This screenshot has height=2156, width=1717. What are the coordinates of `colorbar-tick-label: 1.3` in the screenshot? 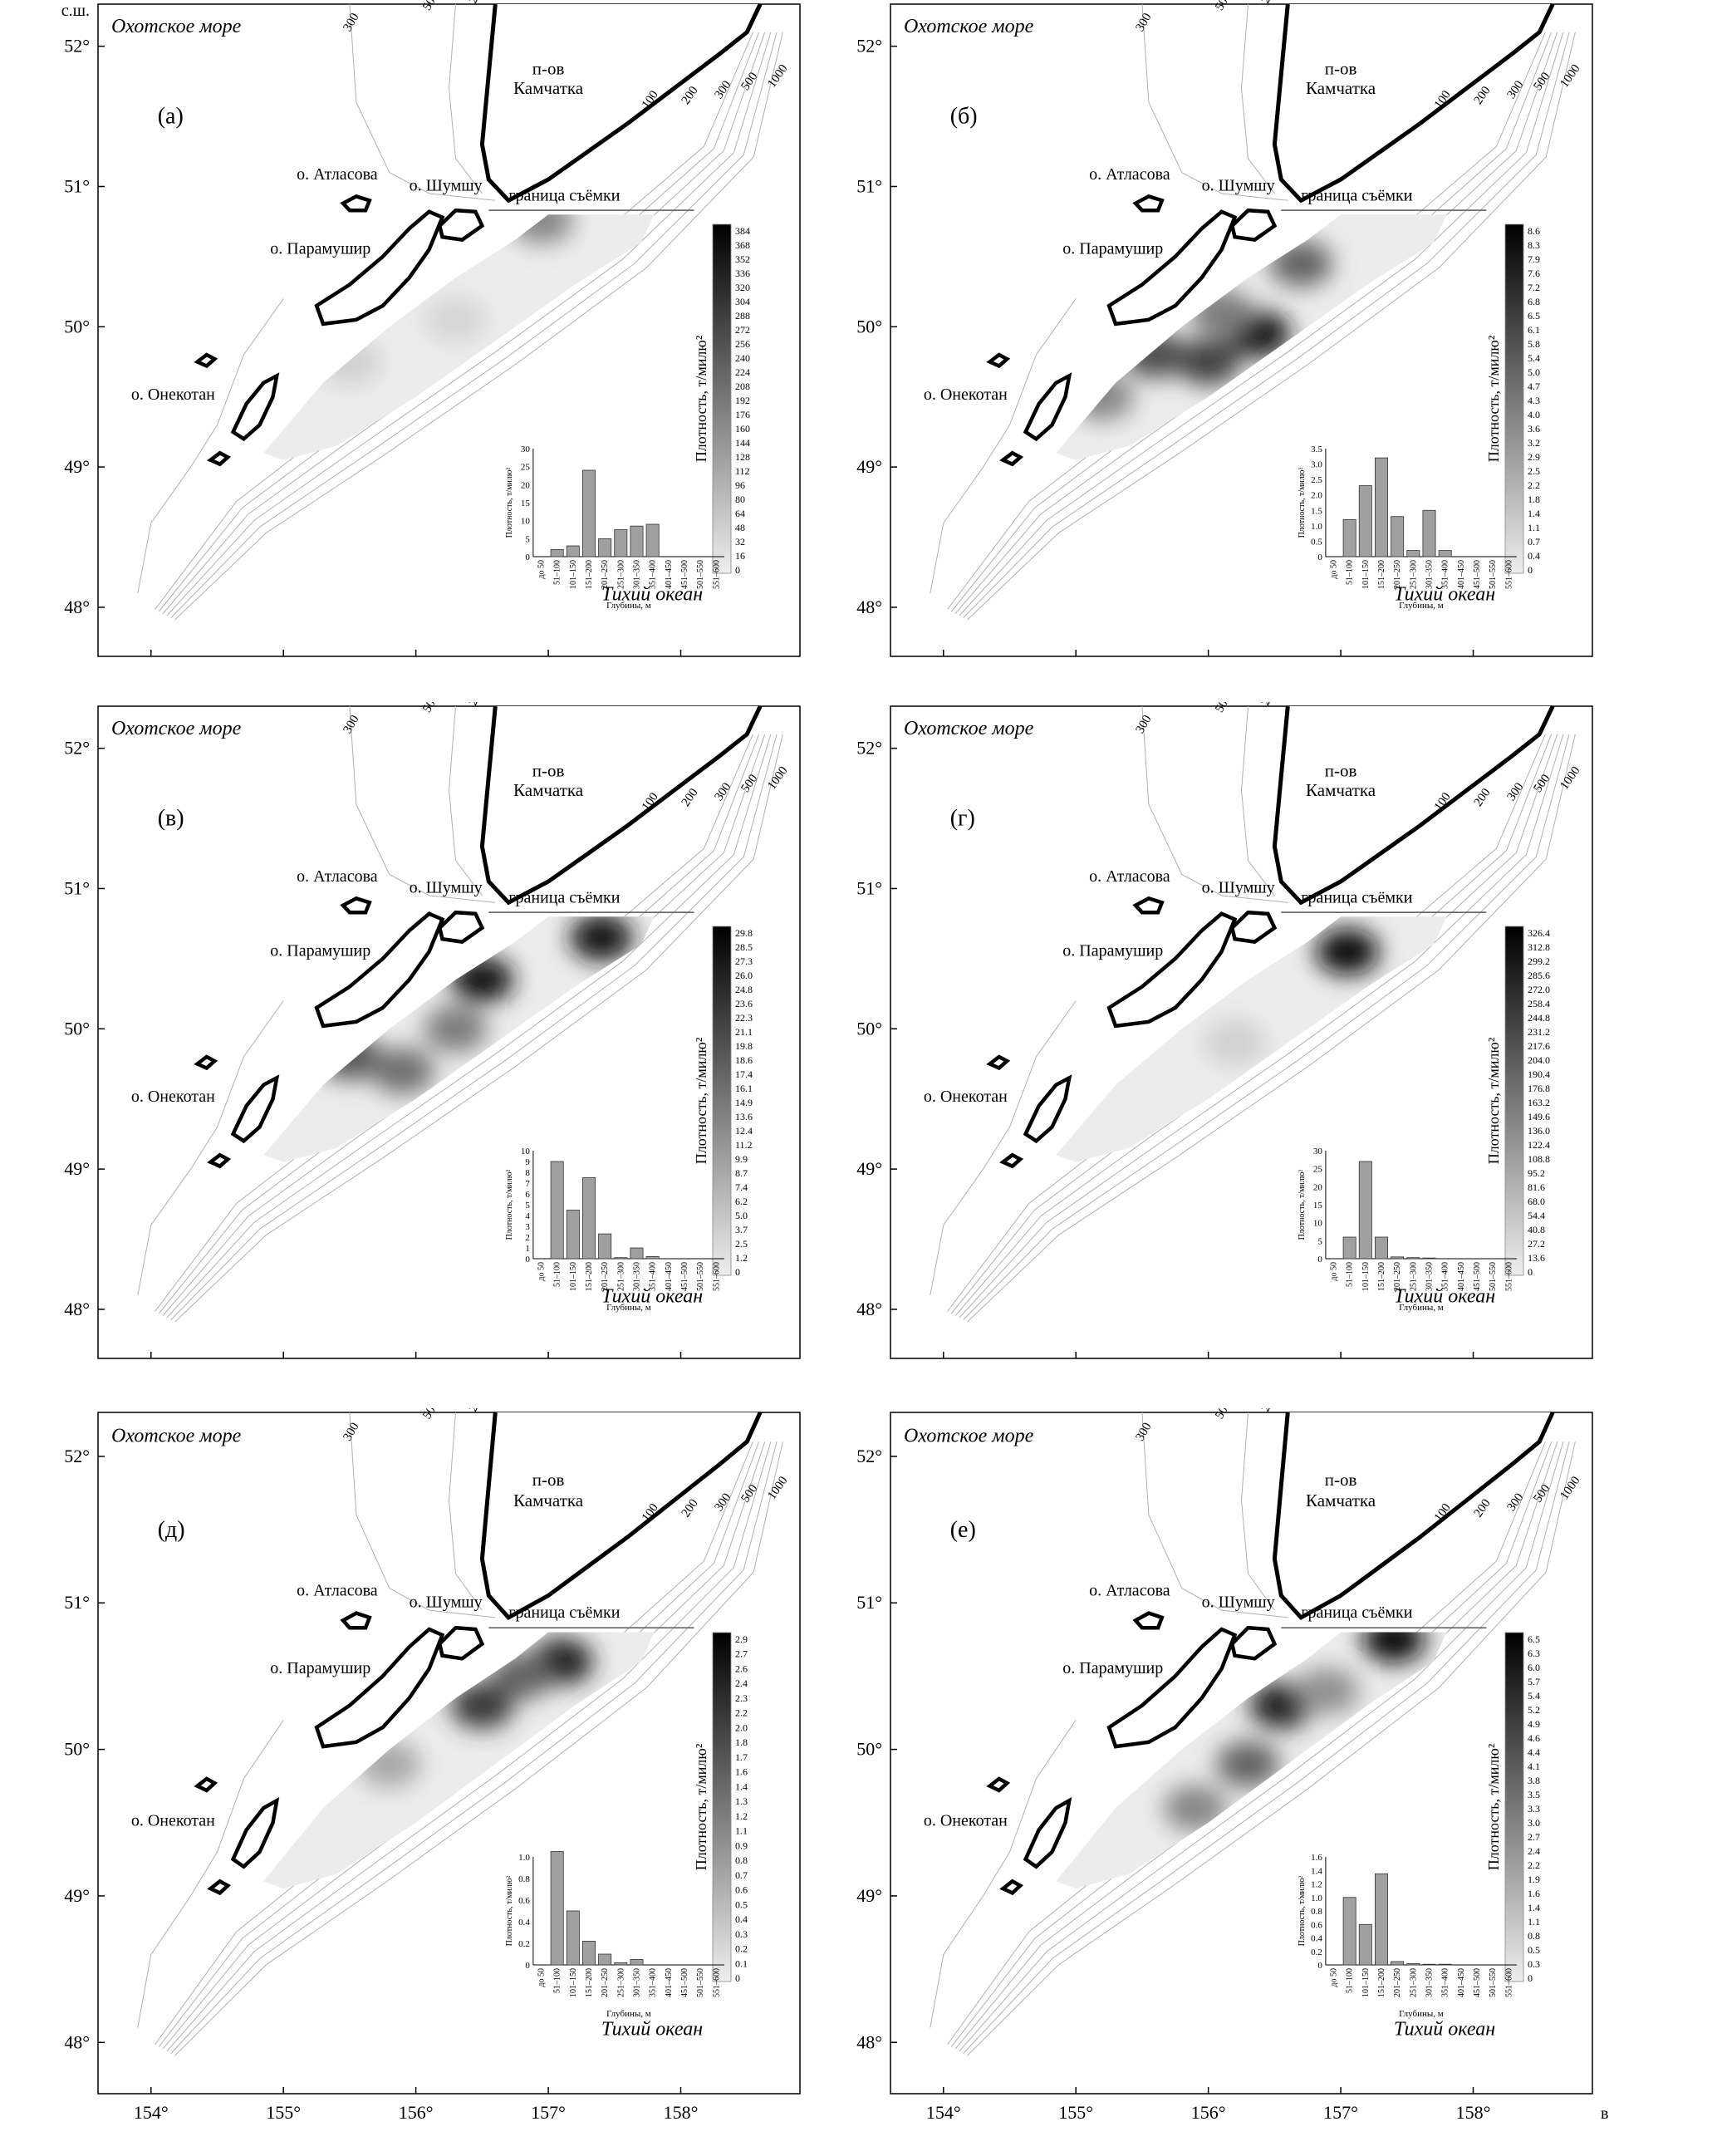 It's located at (741, 1801).